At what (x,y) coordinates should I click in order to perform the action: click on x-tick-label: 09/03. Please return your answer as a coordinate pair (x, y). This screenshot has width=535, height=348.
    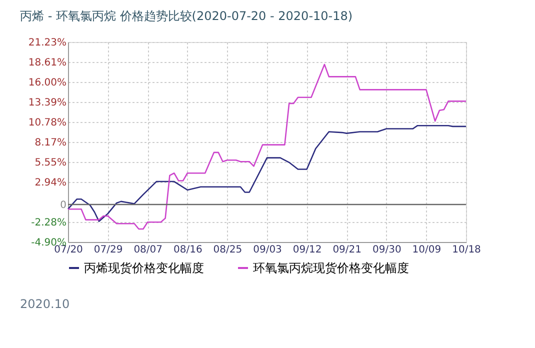
    Looking at the image, I should click on (267, 250).